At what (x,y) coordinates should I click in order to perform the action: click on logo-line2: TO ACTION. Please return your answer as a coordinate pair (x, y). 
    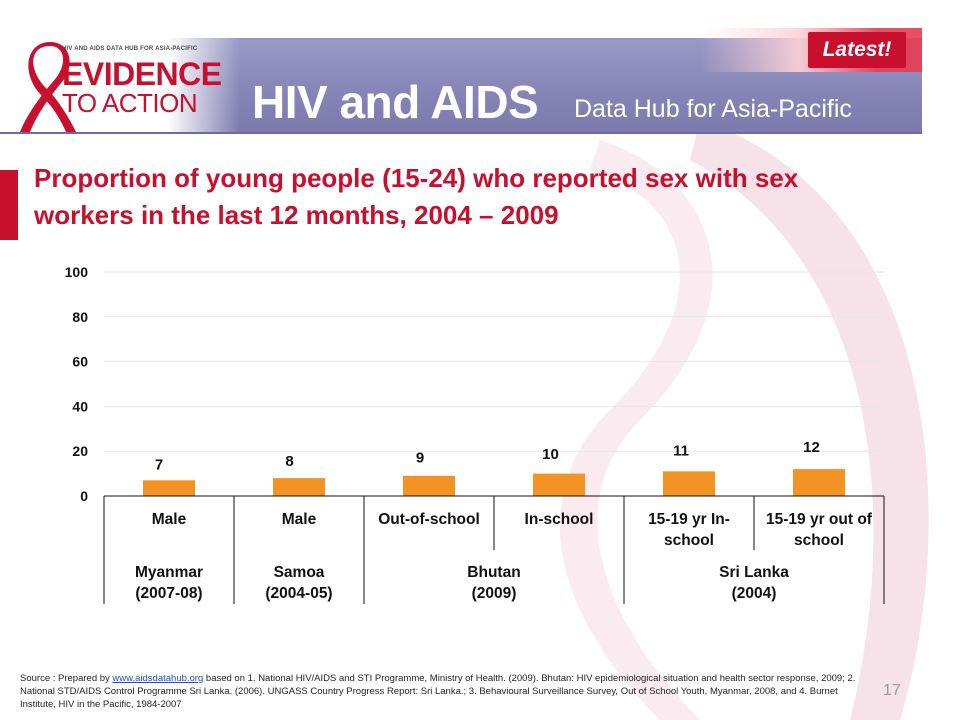
    Looking at the image, I should click on (130, 103).